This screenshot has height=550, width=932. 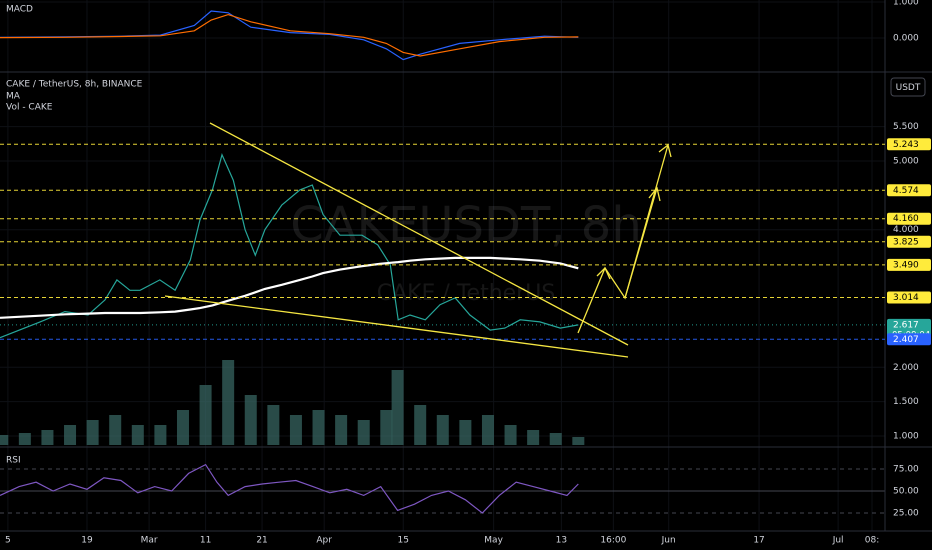 I want to click on x-tick-label: Mar, so click(x=149, y=541).